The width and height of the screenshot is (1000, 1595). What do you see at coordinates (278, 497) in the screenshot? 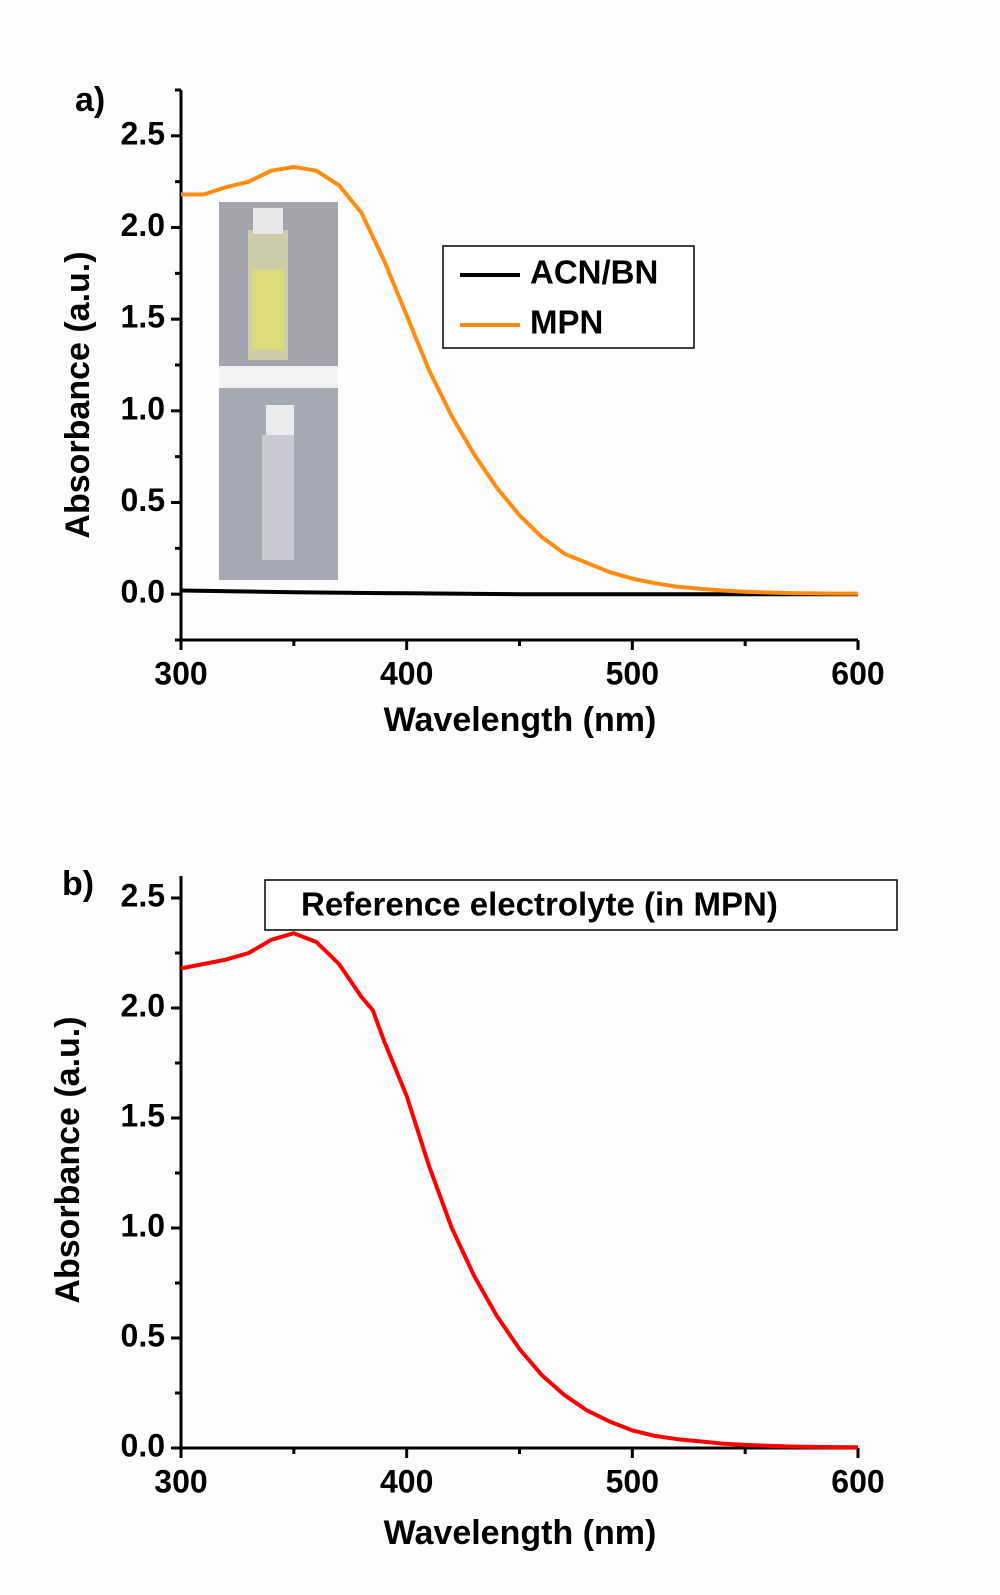
I see `cuvette` at bounding box center [278, 497].